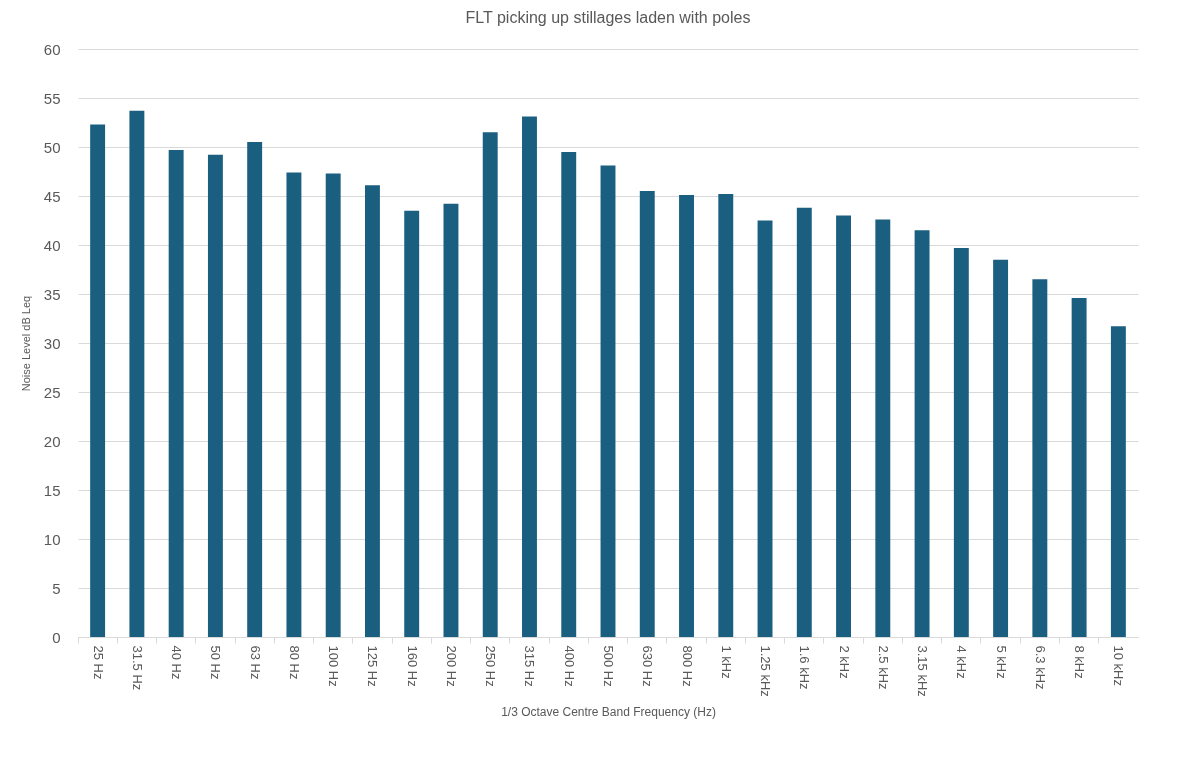 This screenshot has height=779, width=1185. I want to click on x-tick-label: 5 kHz, so click(1001, 662).